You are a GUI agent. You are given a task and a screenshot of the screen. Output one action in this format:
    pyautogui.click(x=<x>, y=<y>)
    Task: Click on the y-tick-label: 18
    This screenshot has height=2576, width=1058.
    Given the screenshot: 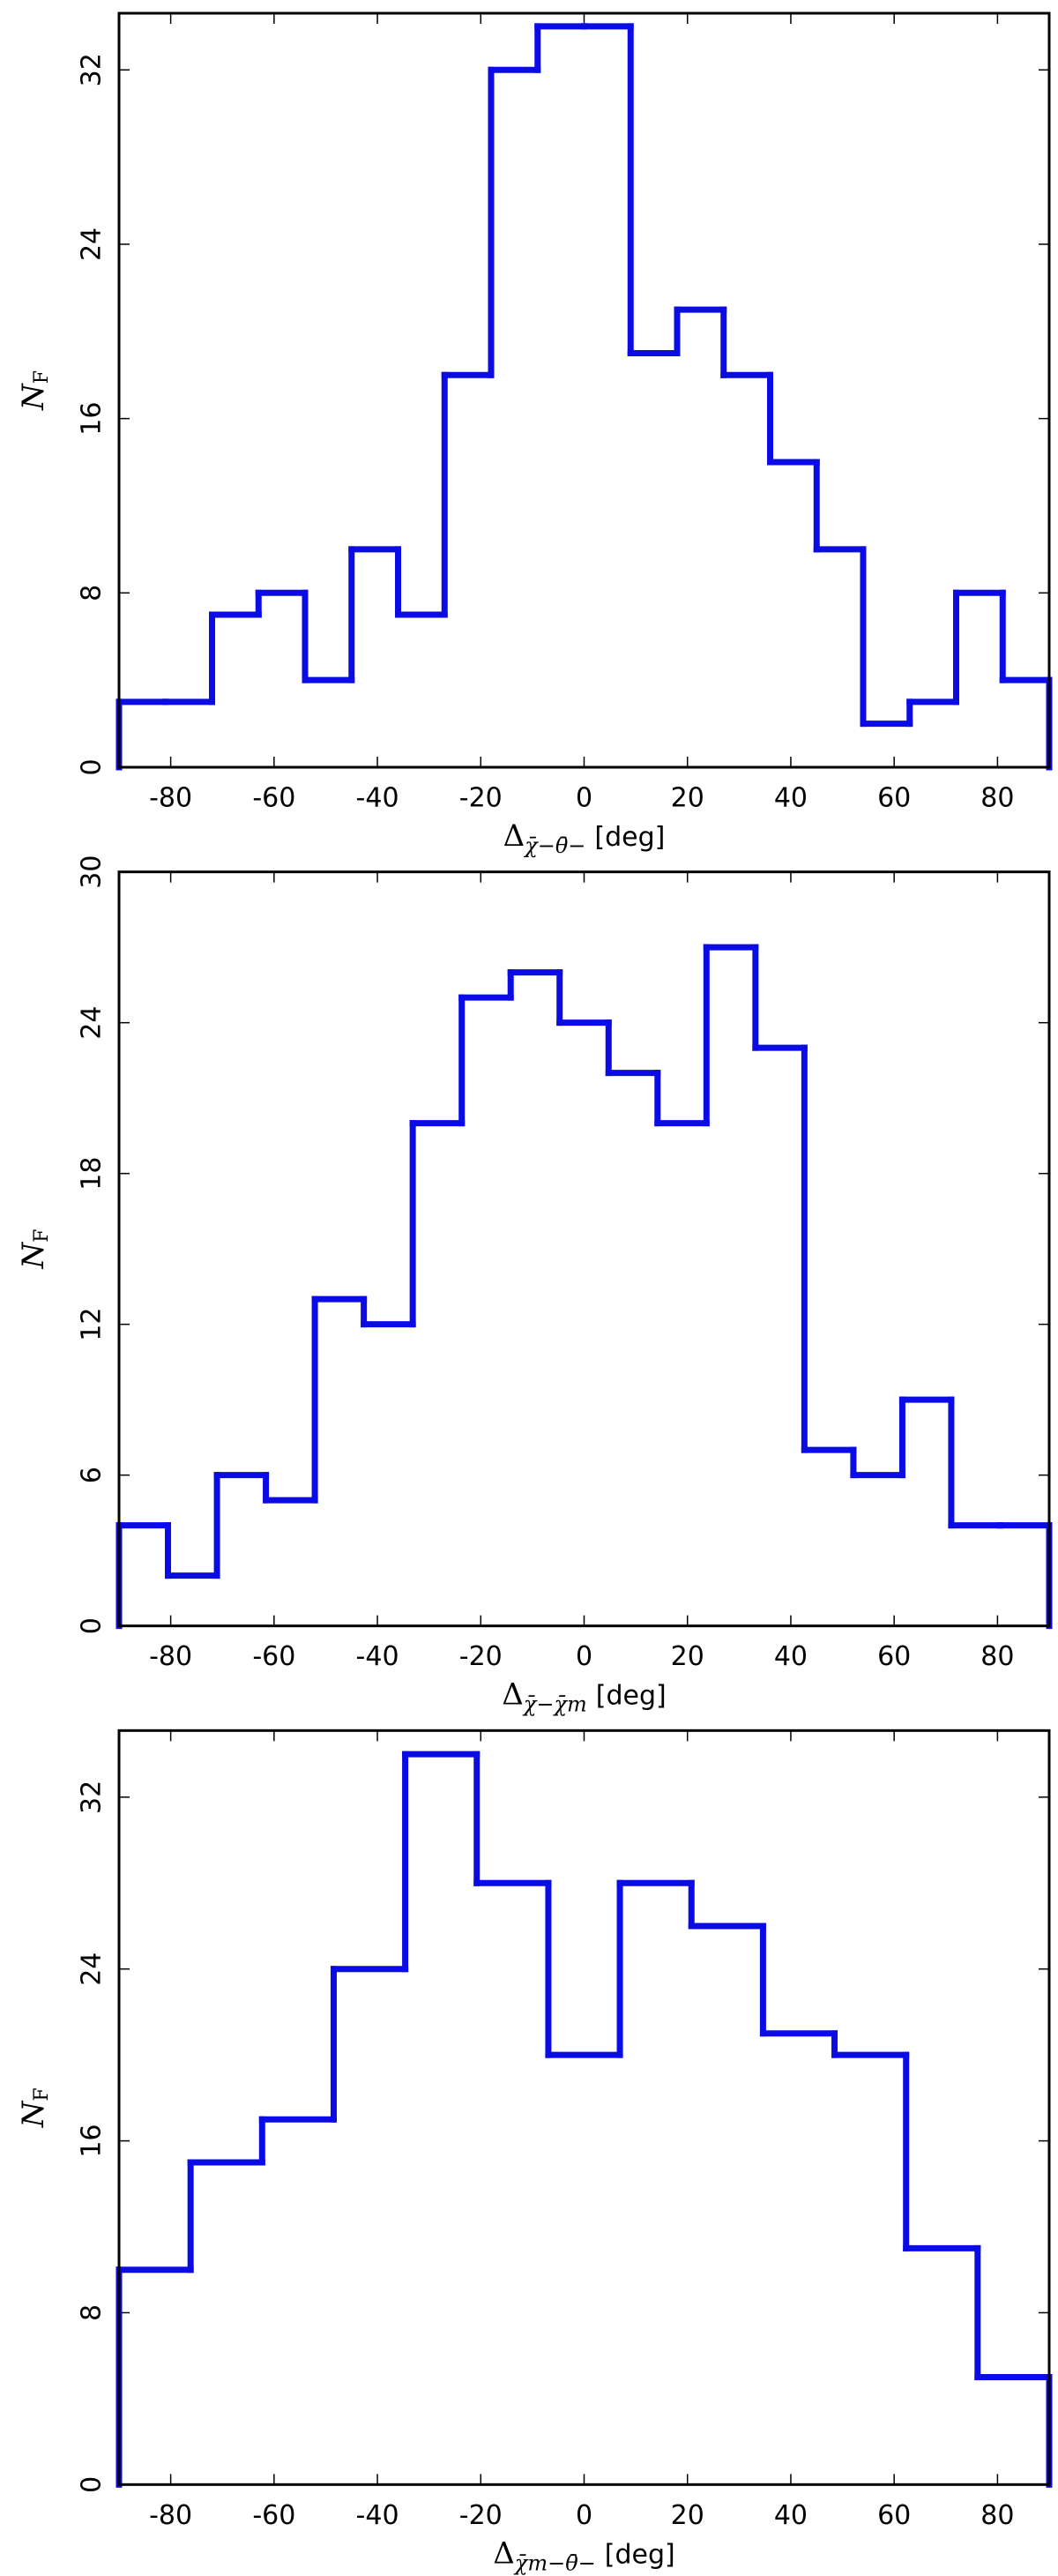 What is the action you would take?
    pyautogui.click(x=92, y=1174)
    